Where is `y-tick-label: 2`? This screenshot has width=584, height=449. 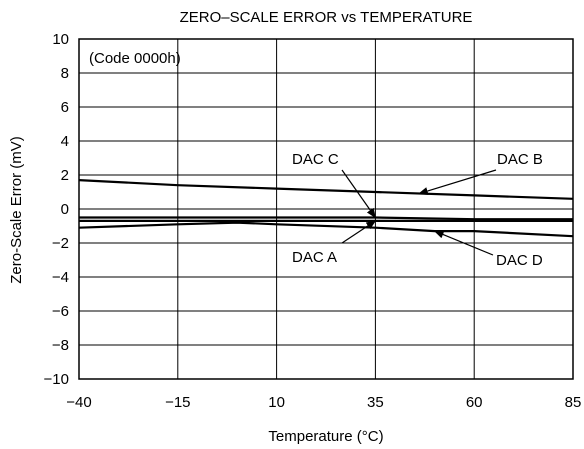 y-tick-label: 2 is located at coordinates (65, 175).